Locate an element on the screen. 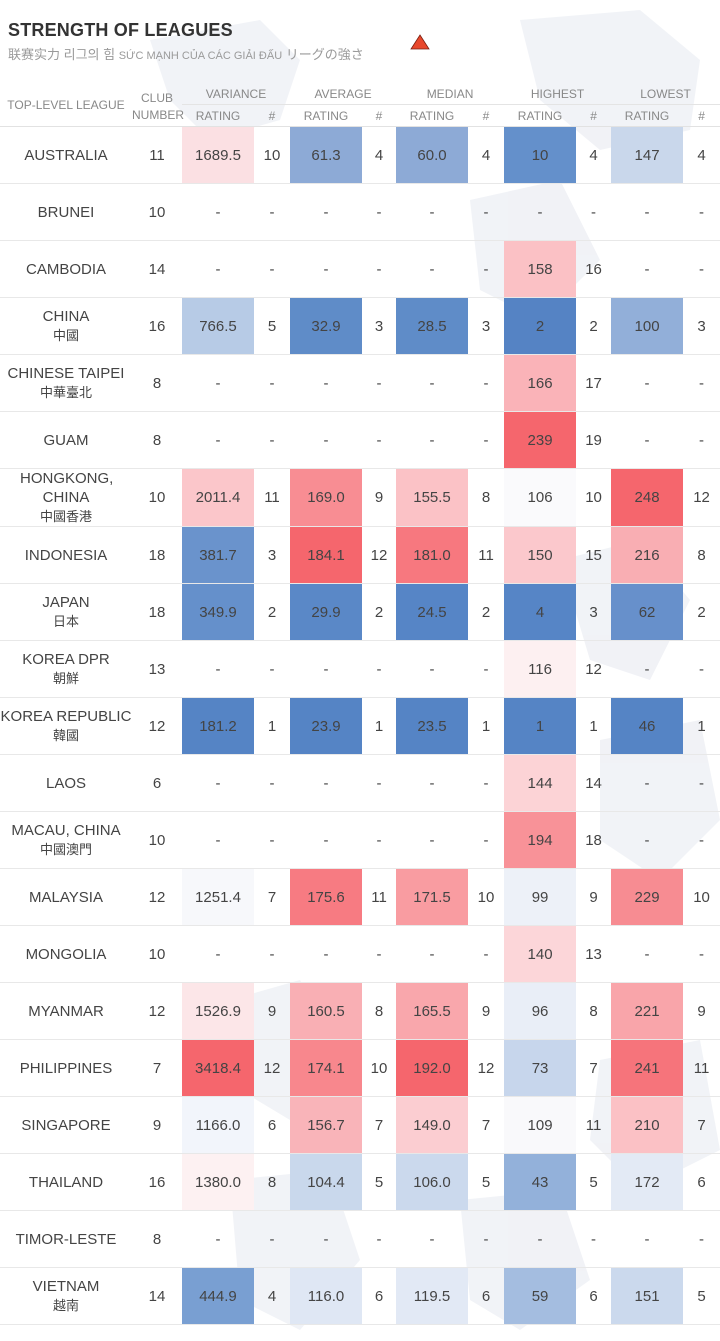 The width and height of the screenshot is (720, 1341). table-row: SINGAPORE 9 1166.0 6 156.7 7 149.0 7 109 11 210 7 is located at coordinates (360, 1125).